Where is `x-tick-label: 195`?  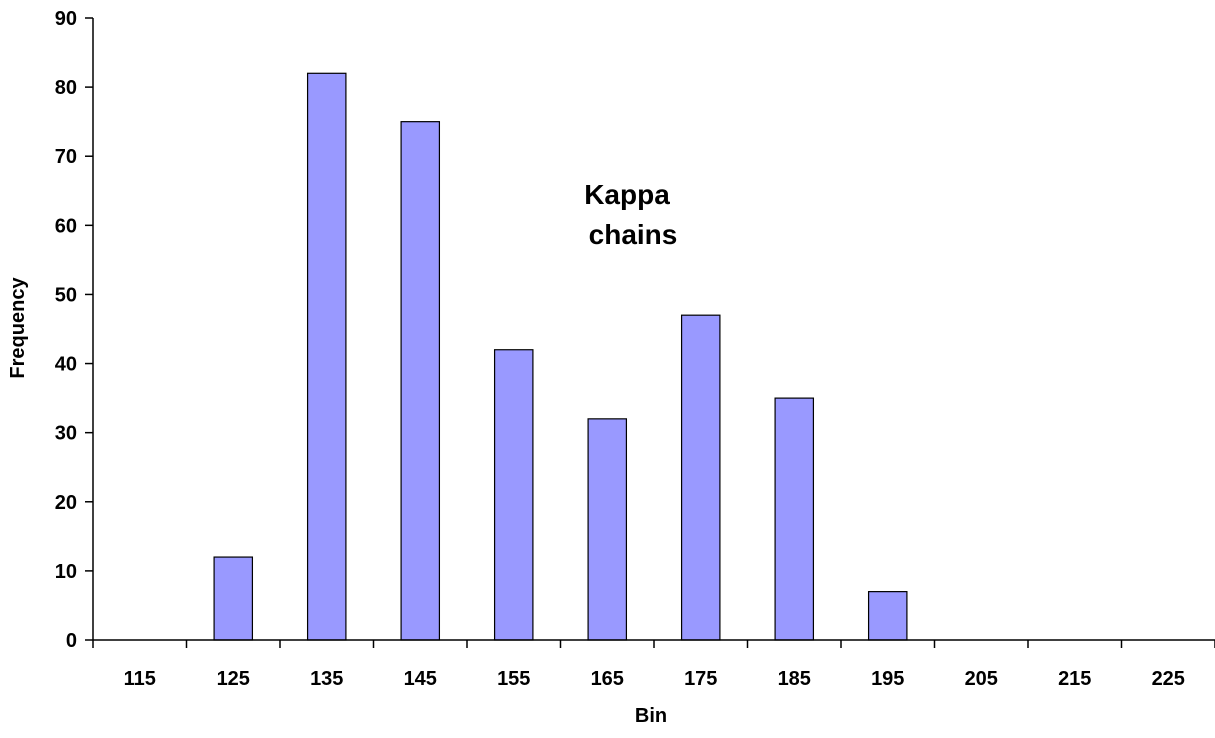
x-tick-label: 195 is located at coordinates (887, 679).